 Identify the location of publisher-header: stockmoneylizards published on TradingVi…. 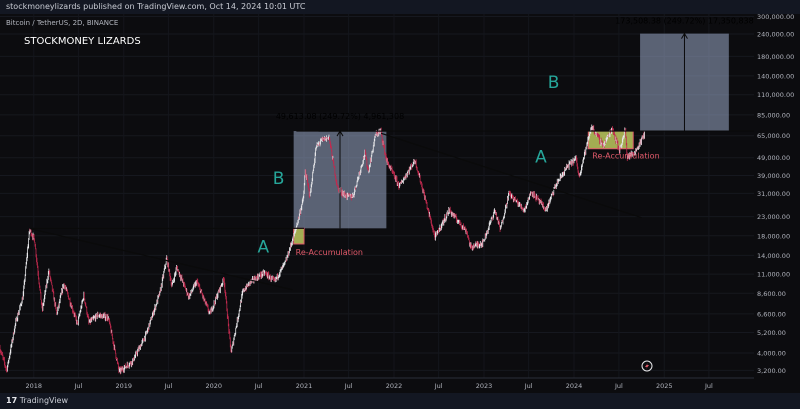
(400, 7).